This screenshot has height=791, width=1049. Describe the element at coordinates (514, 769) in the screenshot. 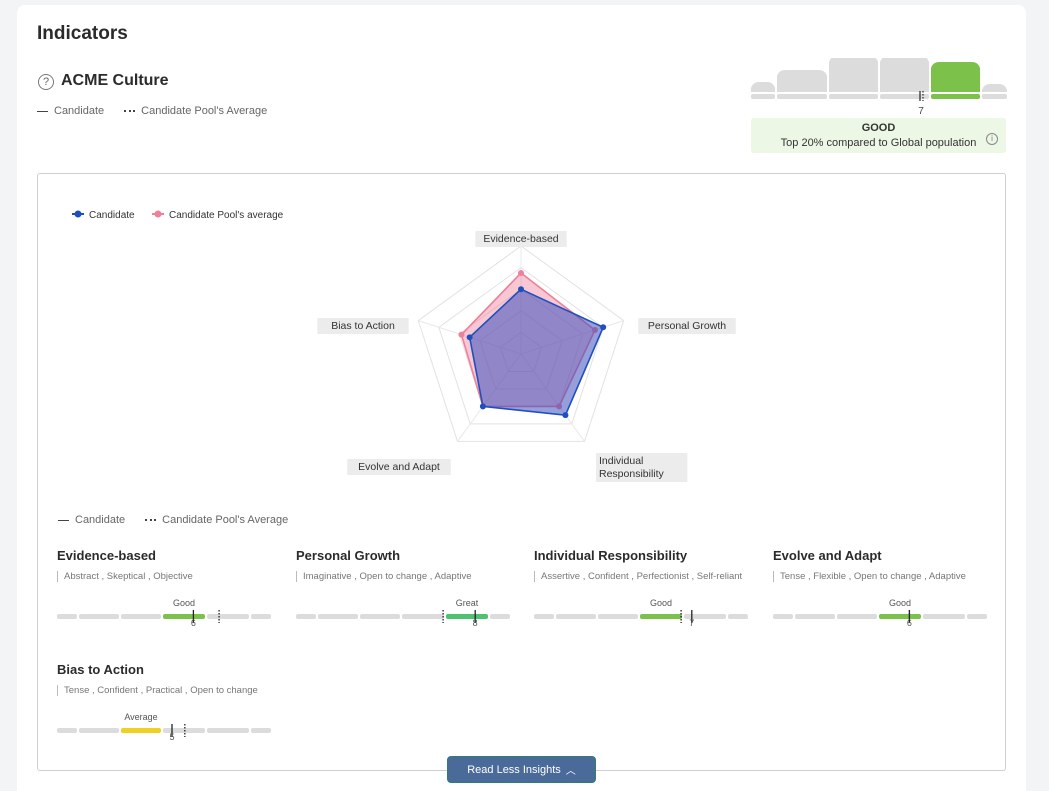

I see `button-label: Read Less Insights` at that location.